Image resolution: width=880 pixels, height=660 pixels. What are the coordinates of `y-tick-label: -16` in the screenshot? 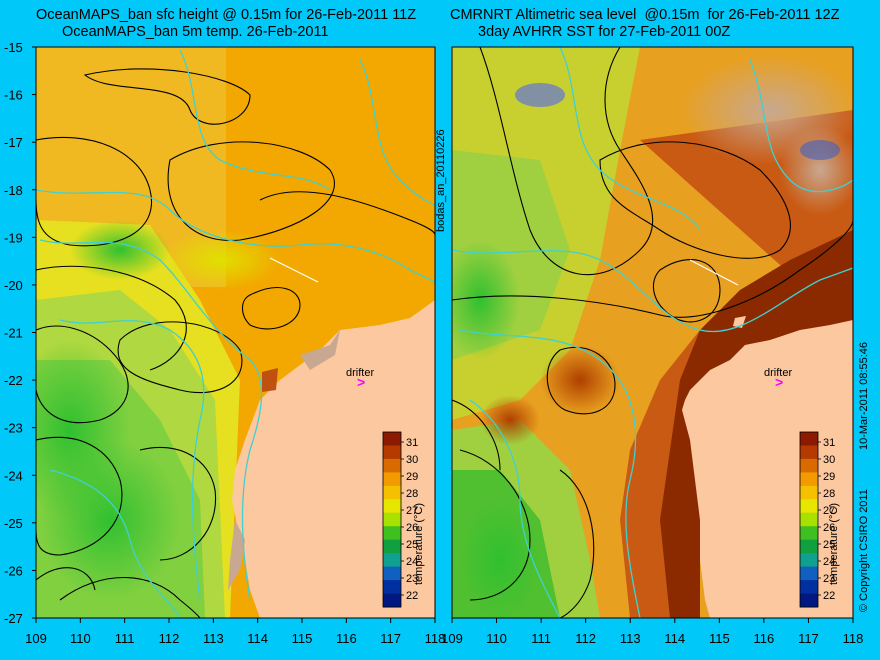 It's located at (13, 95).